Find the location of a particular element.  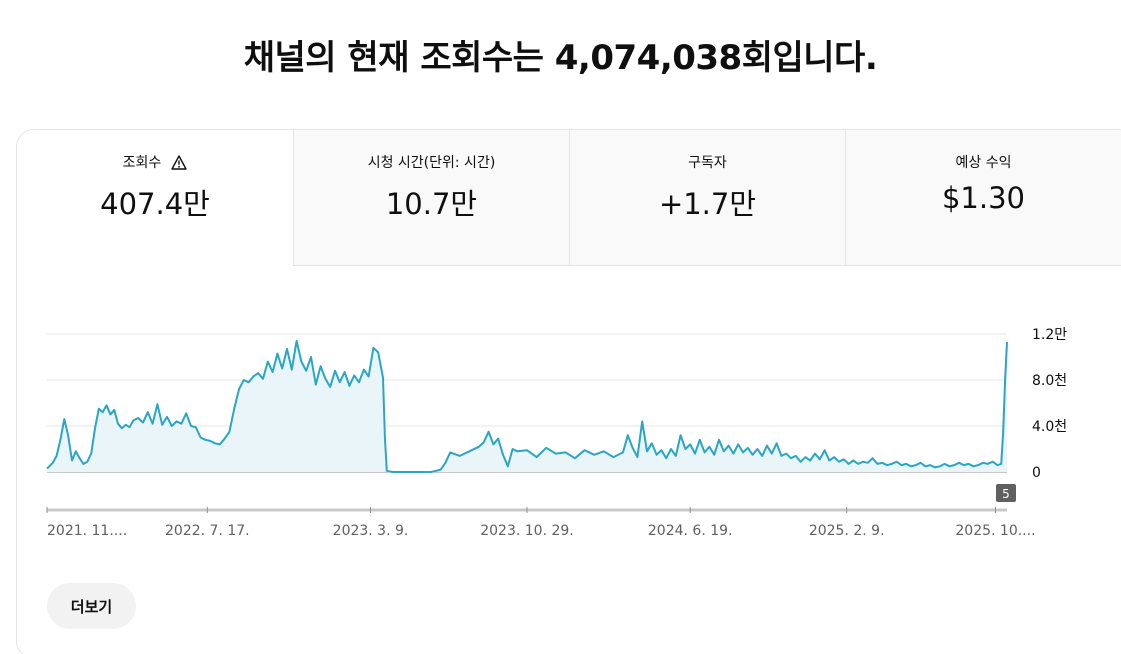

more-button: 더보기 is located at coordinates (91, 606).